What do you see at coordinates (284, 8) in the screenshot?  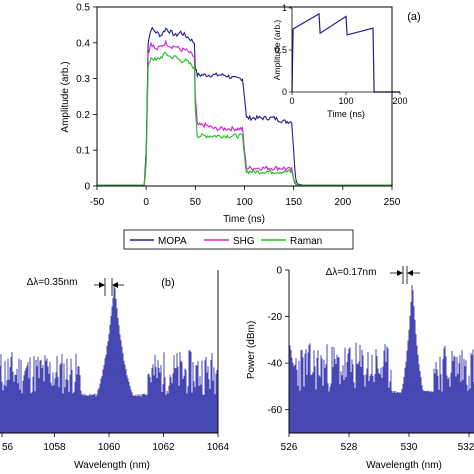 I see `inset-y-tick-label: 1` at bounding box center [284, 8].